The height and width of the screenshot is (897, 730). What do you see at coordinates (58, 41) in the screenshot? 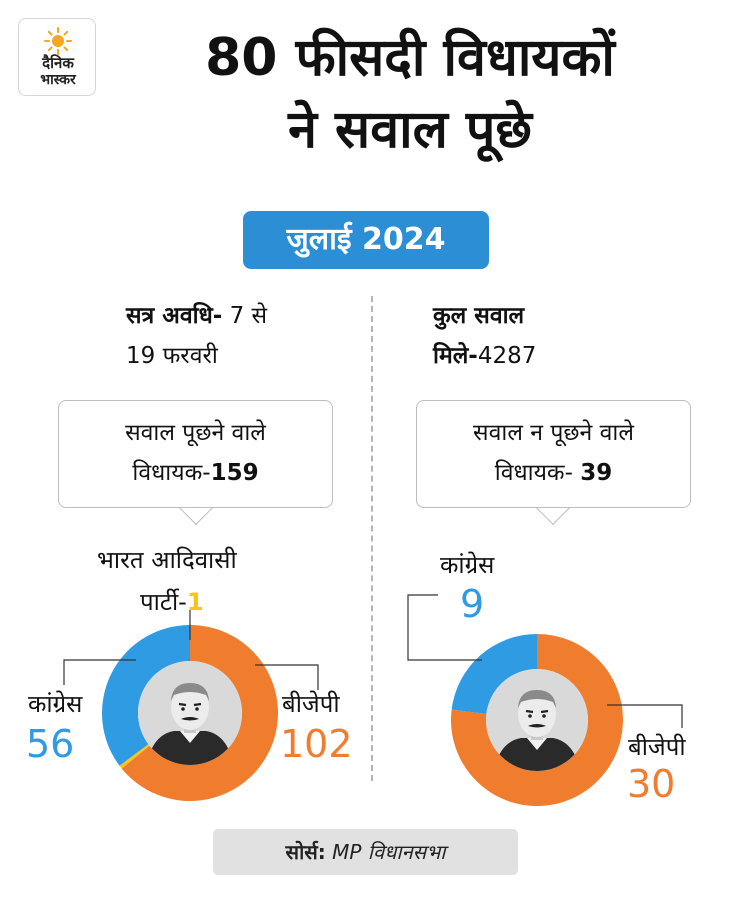
I see `sun-icon` at bounding box center [58, 41].